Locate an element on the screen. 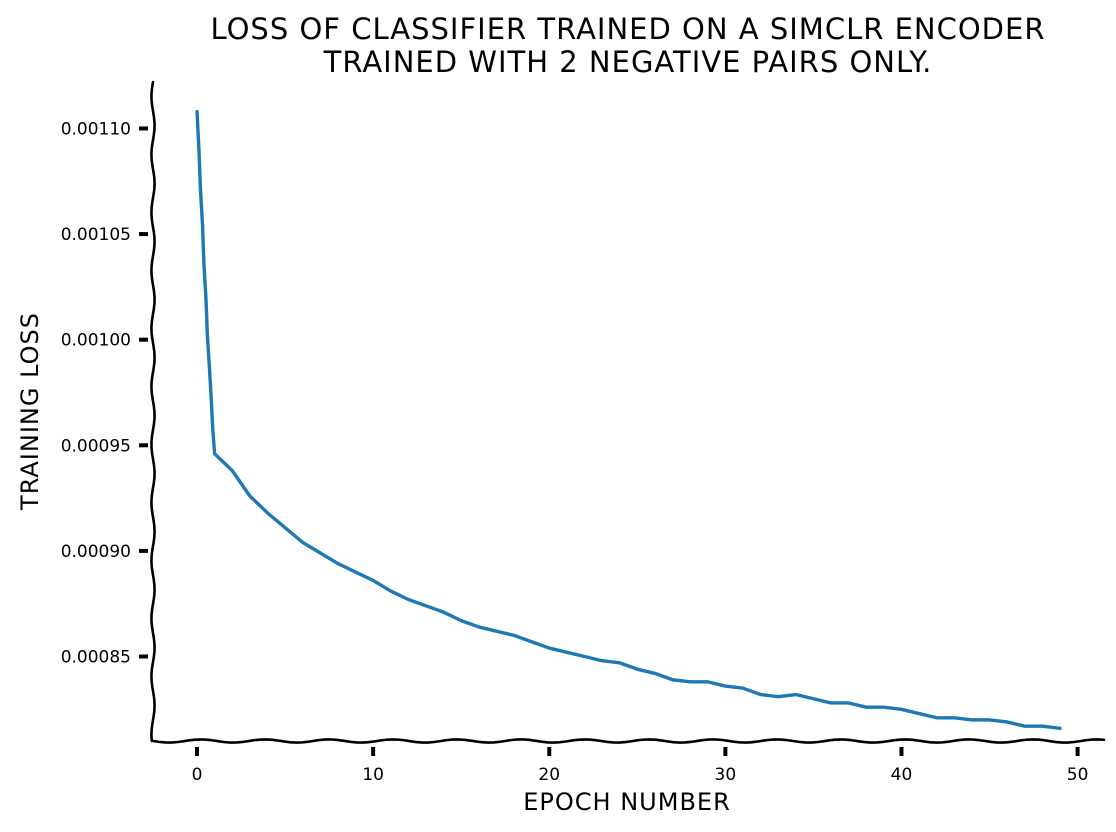 This screenshot has height=832, width=1116. x-tick-label: 40 is located at coordinates (902, 775).